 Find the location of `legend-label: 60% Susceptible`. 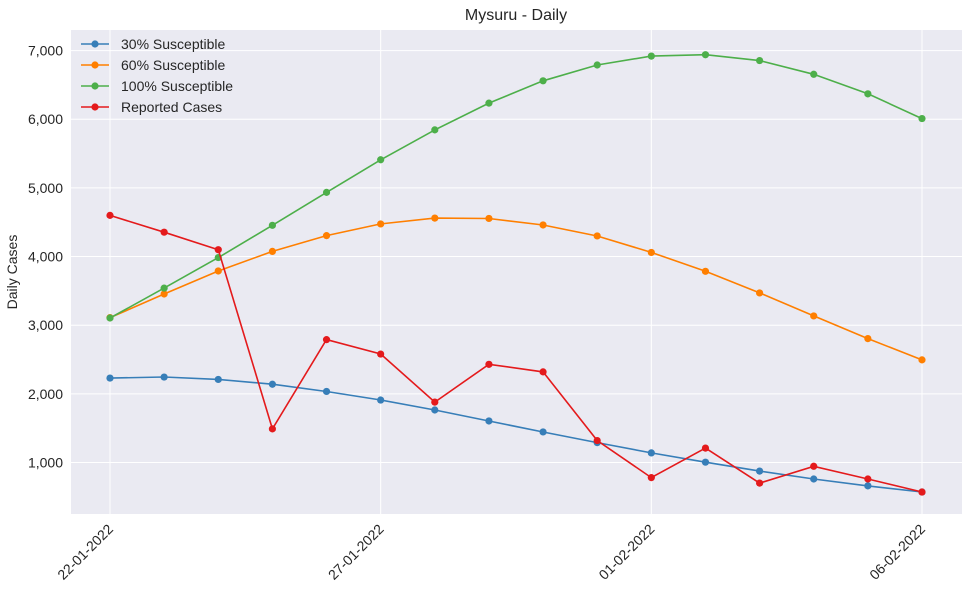

legend-label: 60% Susceptible is located at coordinates (173, 65).